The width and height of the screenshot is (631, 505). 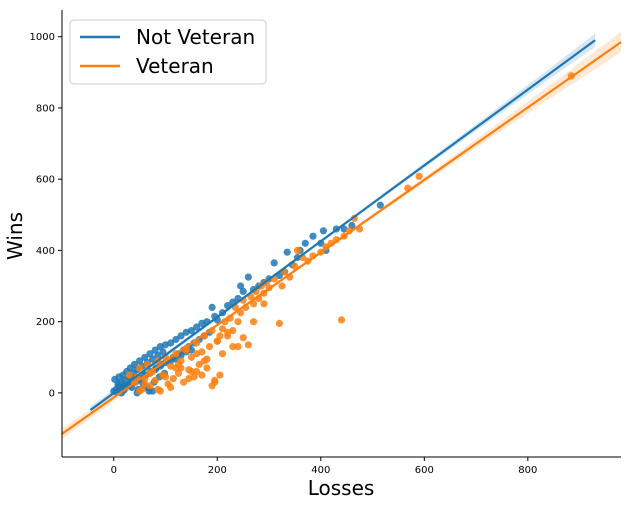 I want to click on y-tick-label: 200, so click(x=45, y=322).